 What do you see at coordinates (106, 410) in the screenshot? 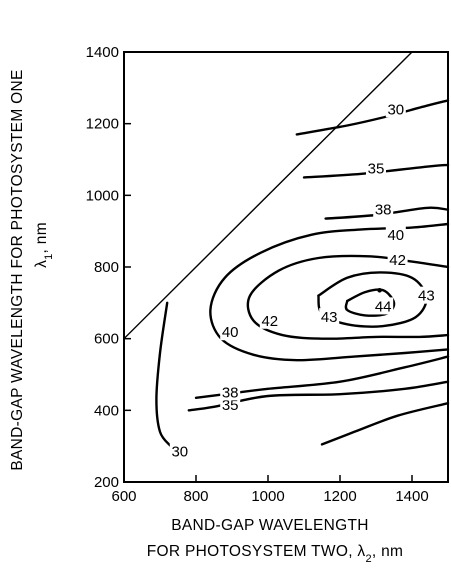
I see `y-tick-label: 400` at bounding box center [106, 410].